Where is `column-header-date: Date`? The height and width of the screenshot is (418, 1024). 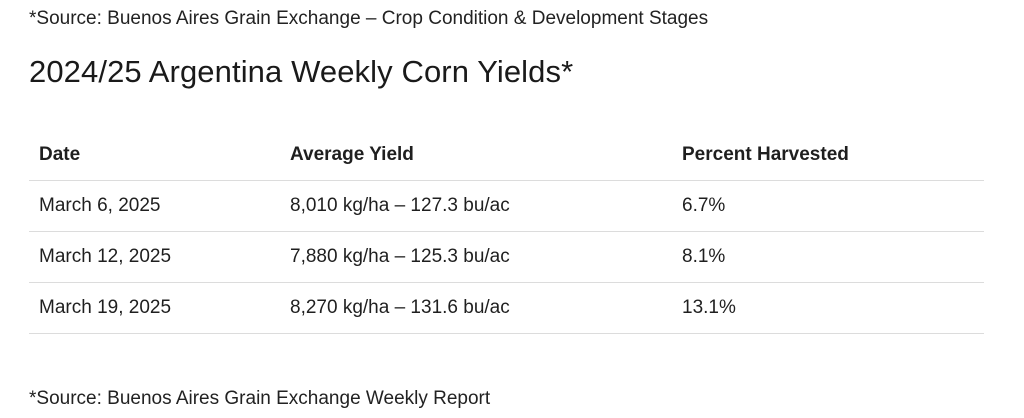 column-header-date: Date is located at coordinates (154, 155).